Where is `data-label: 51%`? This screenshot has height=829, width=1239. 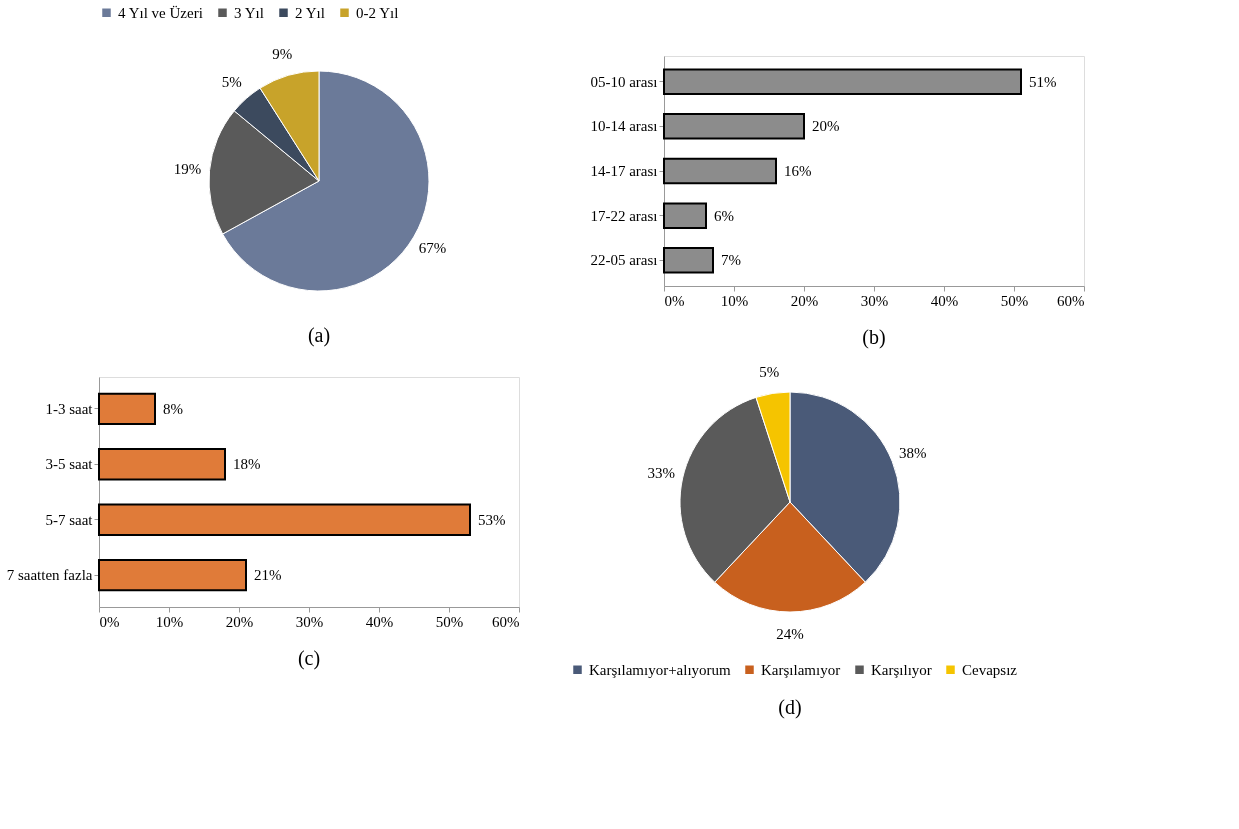
data-label: 51% is located at coordinates (1043, 81).